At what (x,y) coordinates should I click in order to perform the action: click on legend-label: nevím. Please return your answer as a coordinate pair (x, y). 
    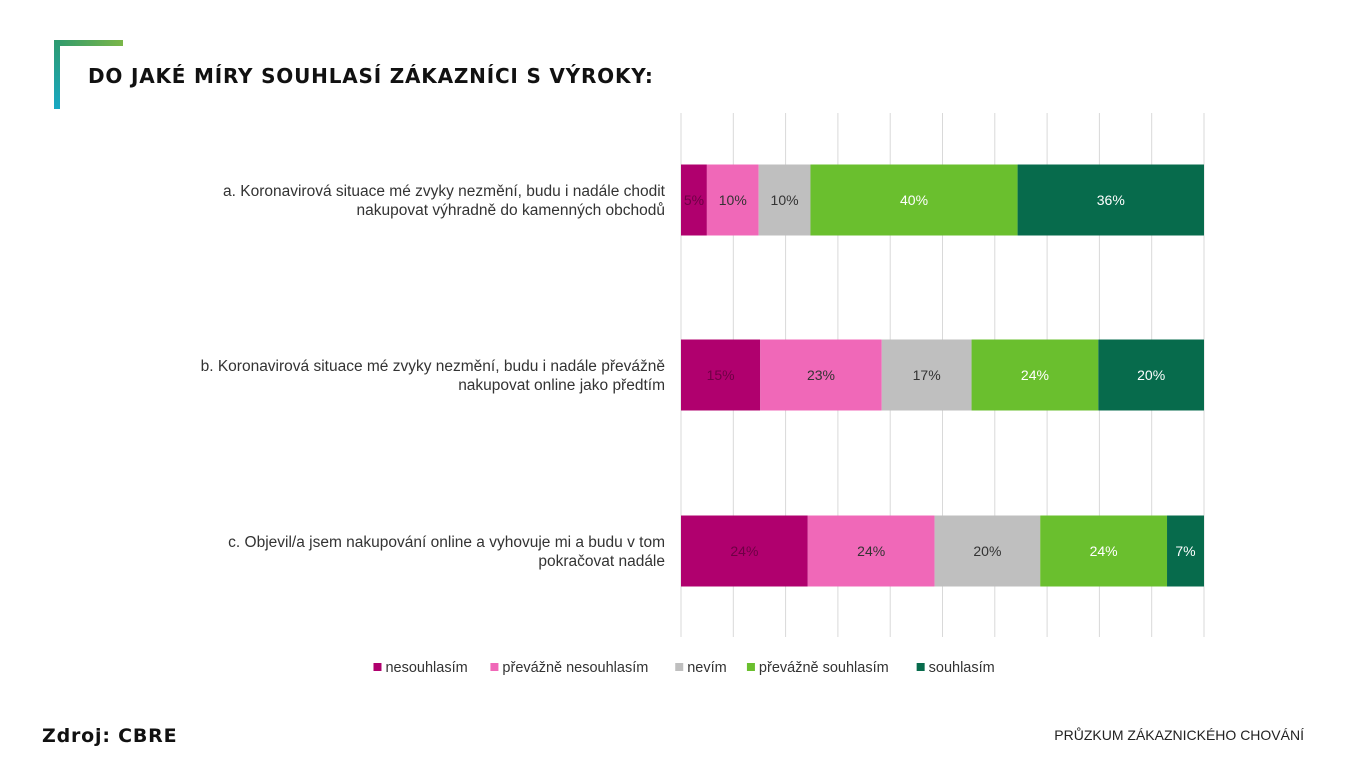
    Looking at the image, I should click on (707, 668).